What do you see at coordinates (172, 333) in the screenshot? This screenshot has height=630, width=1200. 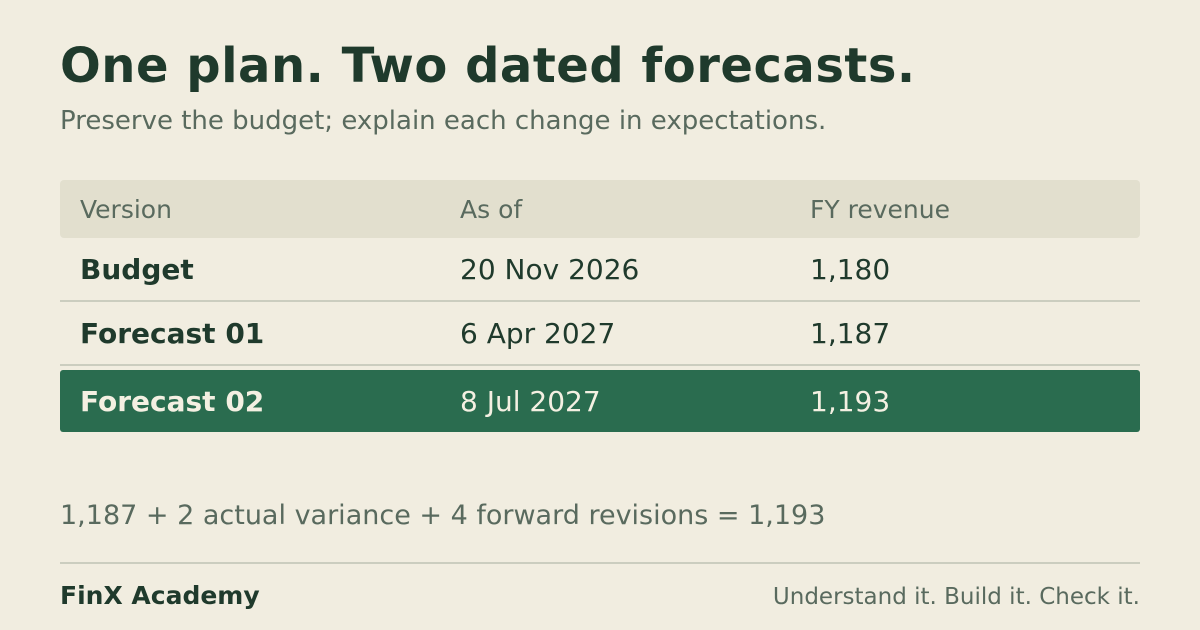 I see `version-cell: Forecast 01` at bounding box center [172, 333].